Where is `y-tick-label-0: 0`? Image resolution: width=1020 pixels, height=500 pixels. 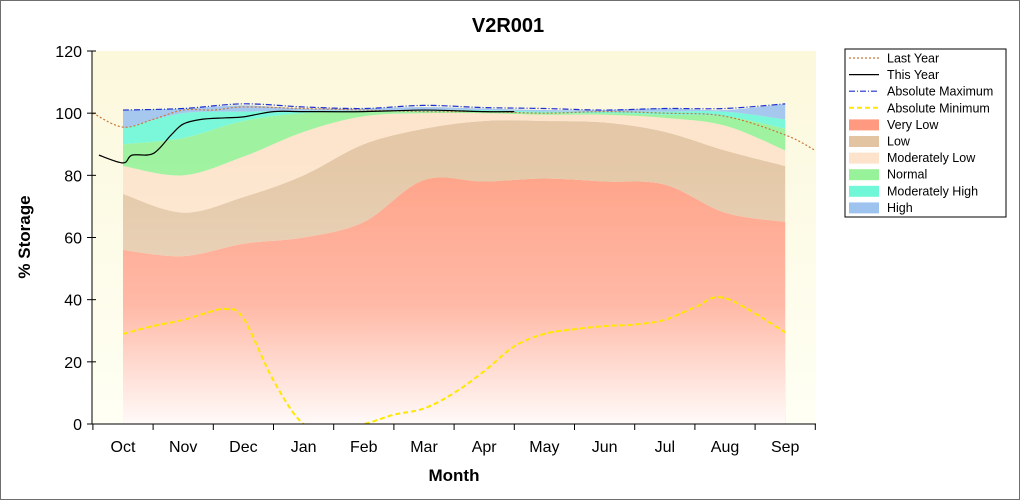
y-tick-label-0: 0 is located at coordinates (77, 425).